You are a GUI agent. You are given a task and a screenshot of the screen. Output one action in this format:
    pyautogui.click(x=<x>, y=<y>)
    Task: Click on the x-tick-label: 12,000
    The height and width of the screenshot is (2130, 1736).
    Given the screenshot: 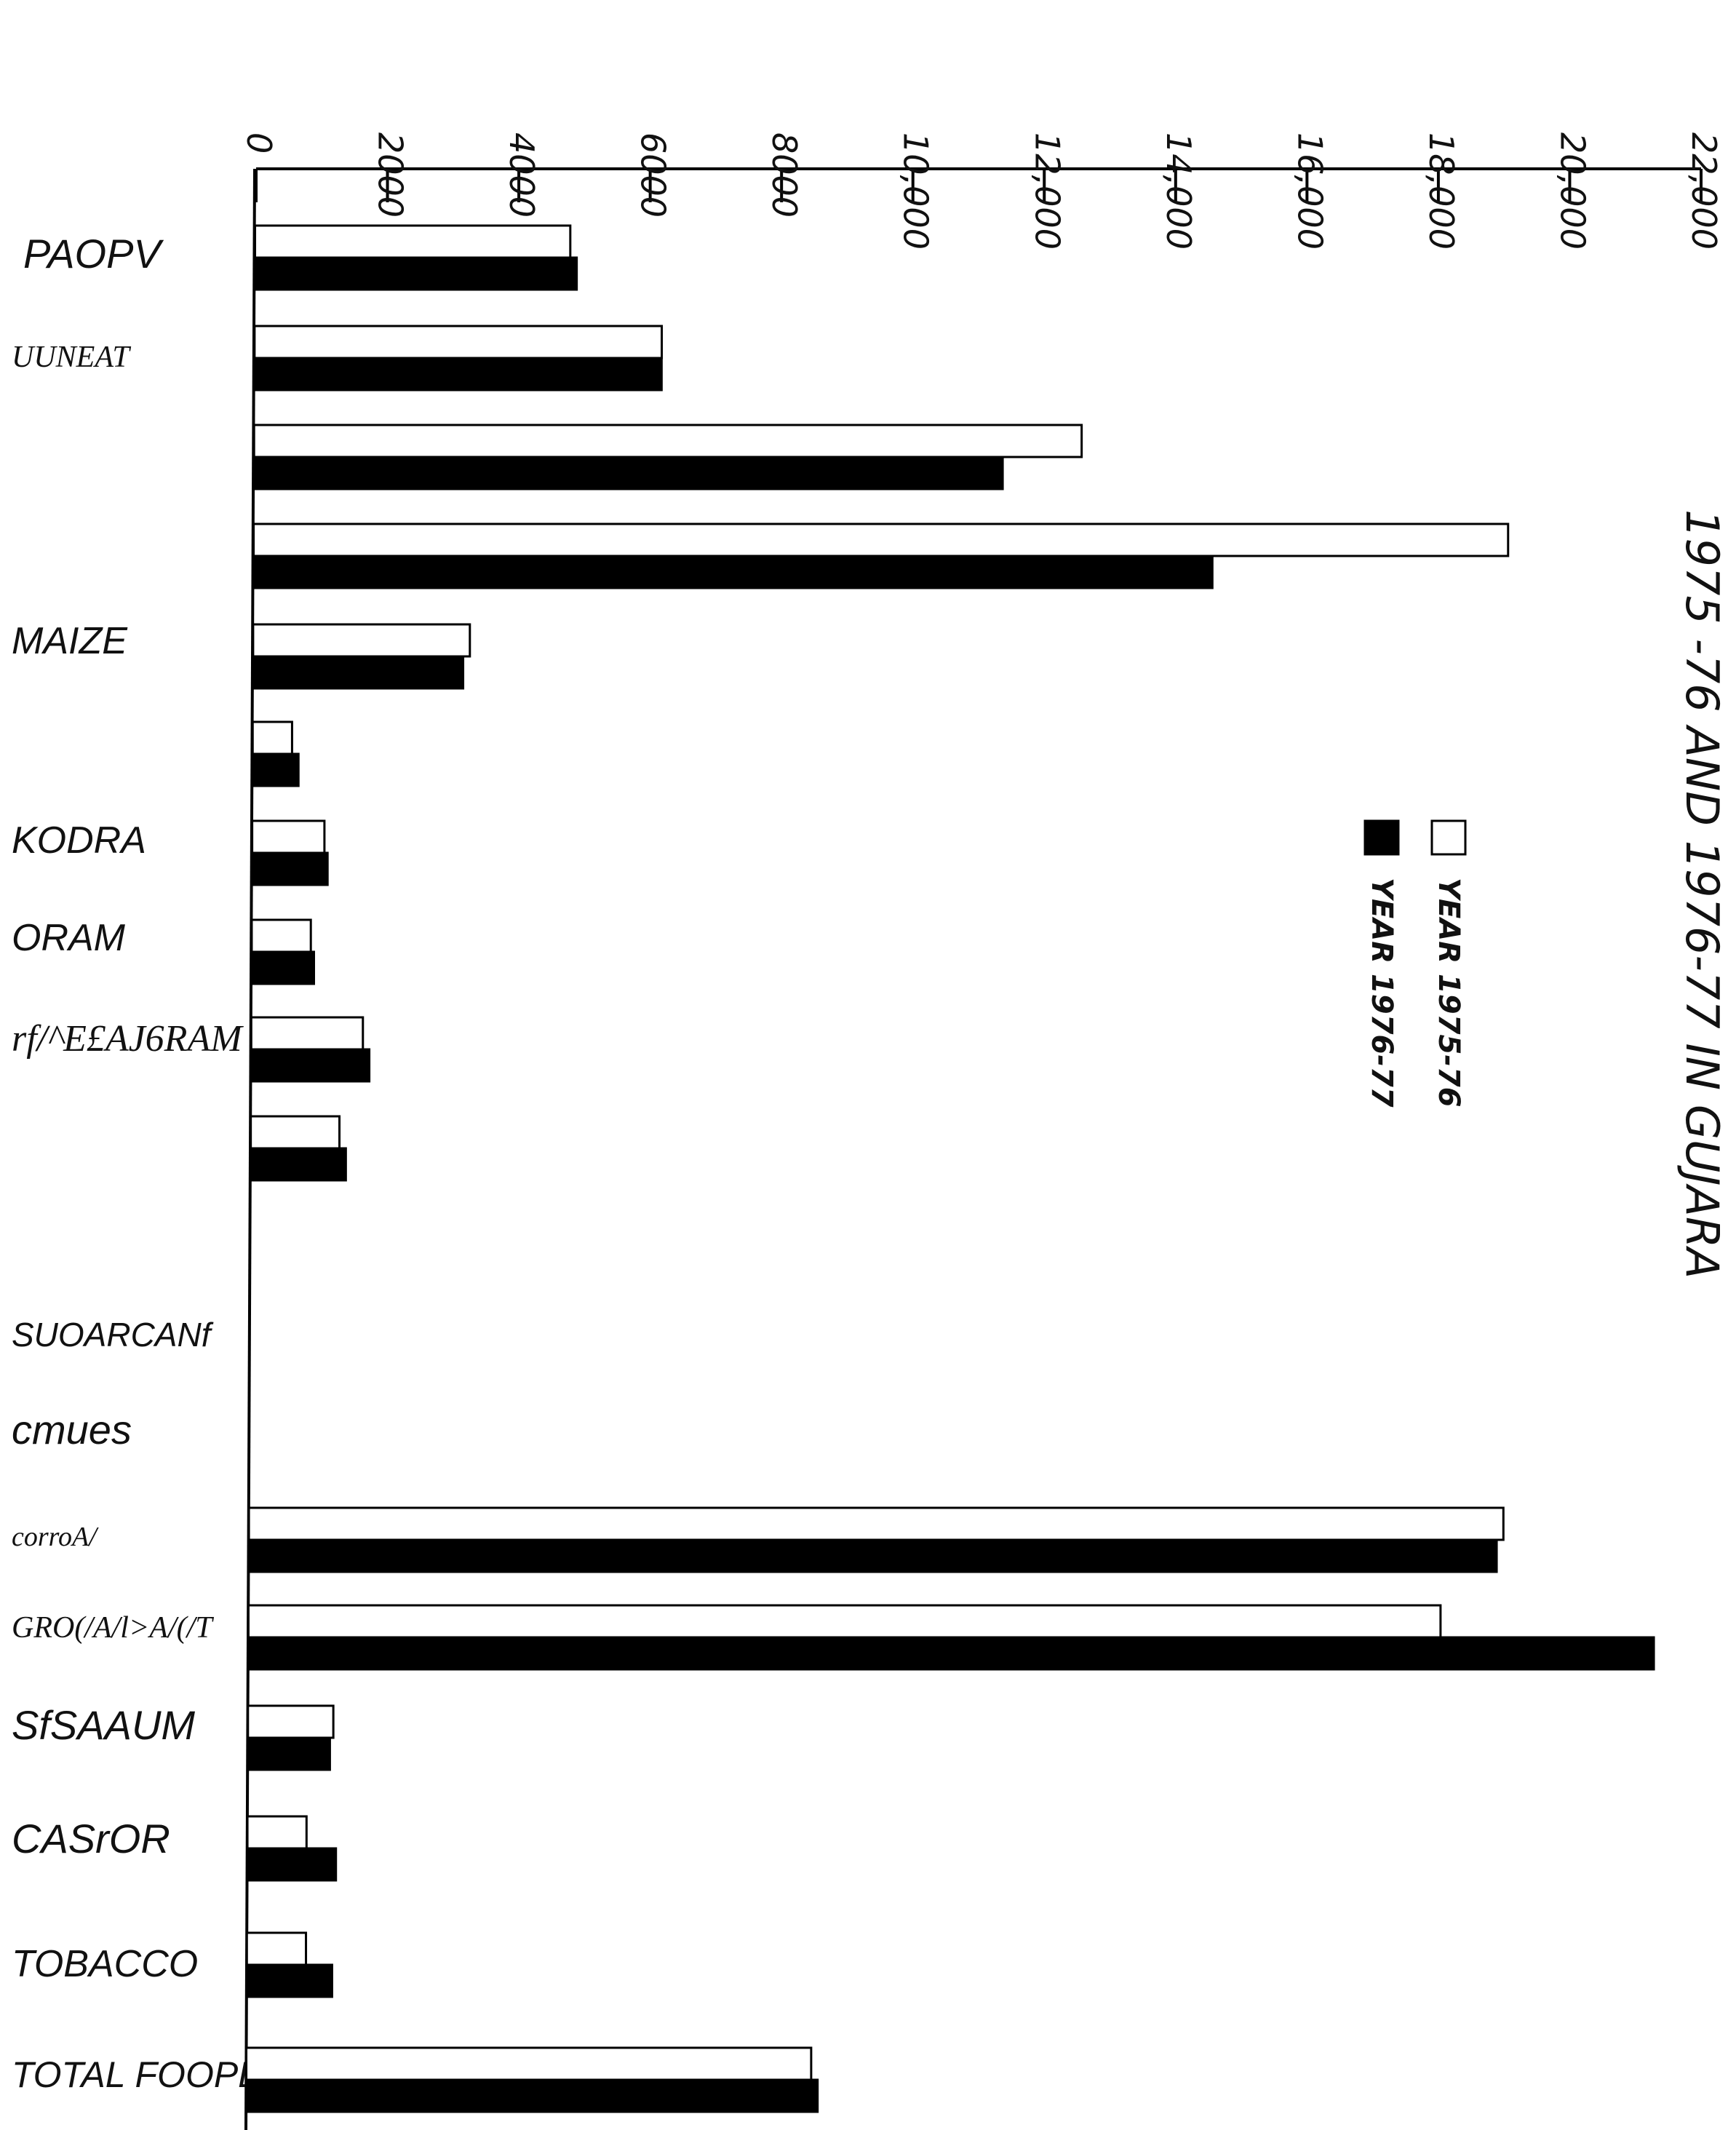 What is the action you would take?
    pyautogui.click(x=1047, y=191)
    